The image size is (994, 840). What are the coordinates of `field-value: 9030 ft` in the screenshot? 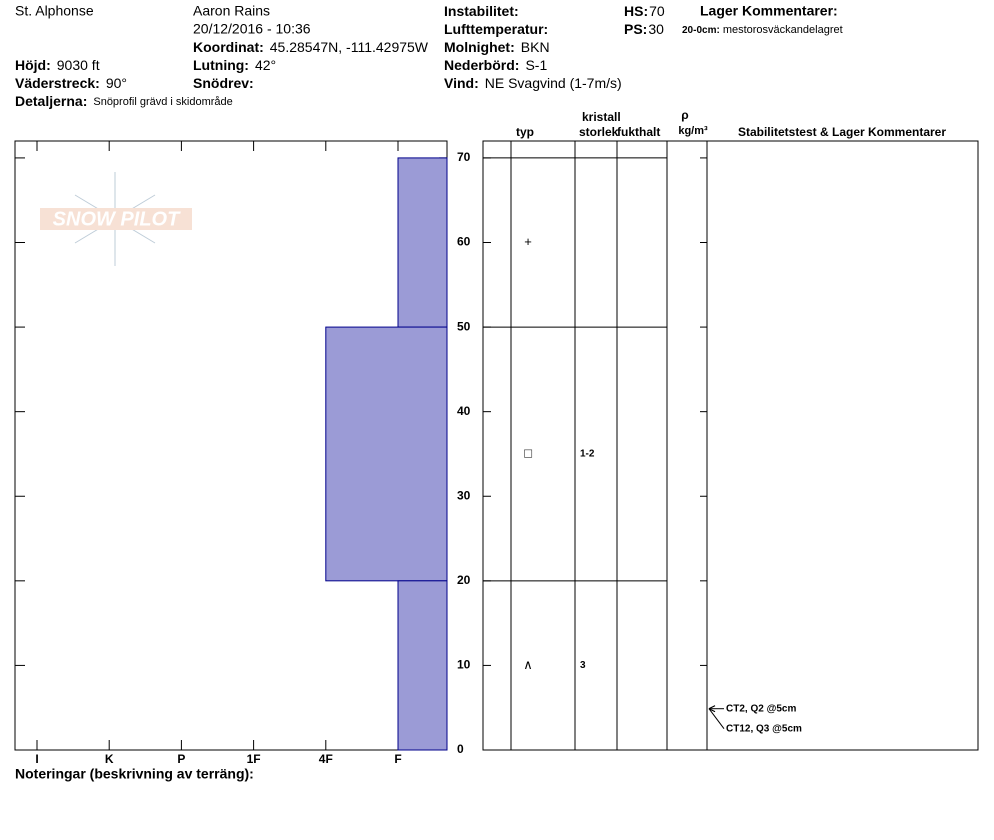 It's located at (78, 65).